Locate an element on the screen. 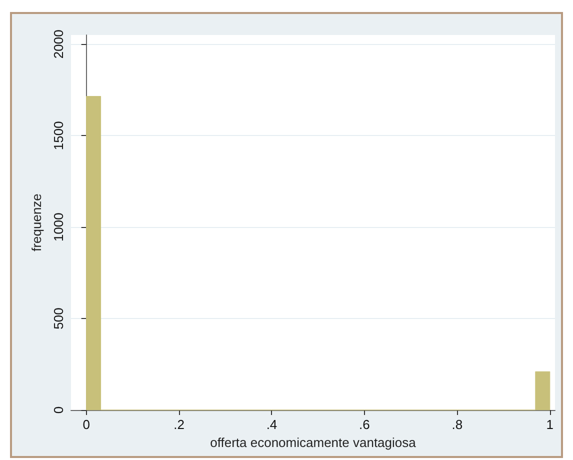  y-tick-label: 1000 is located at coordinates (58, 227).